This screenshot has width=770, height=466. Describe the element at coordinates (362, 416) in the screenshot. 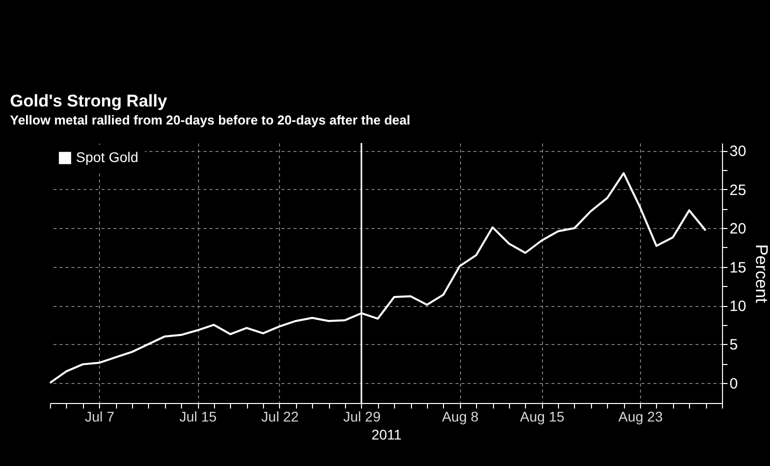

I see `x-tick-label: Jul 29` at that location.